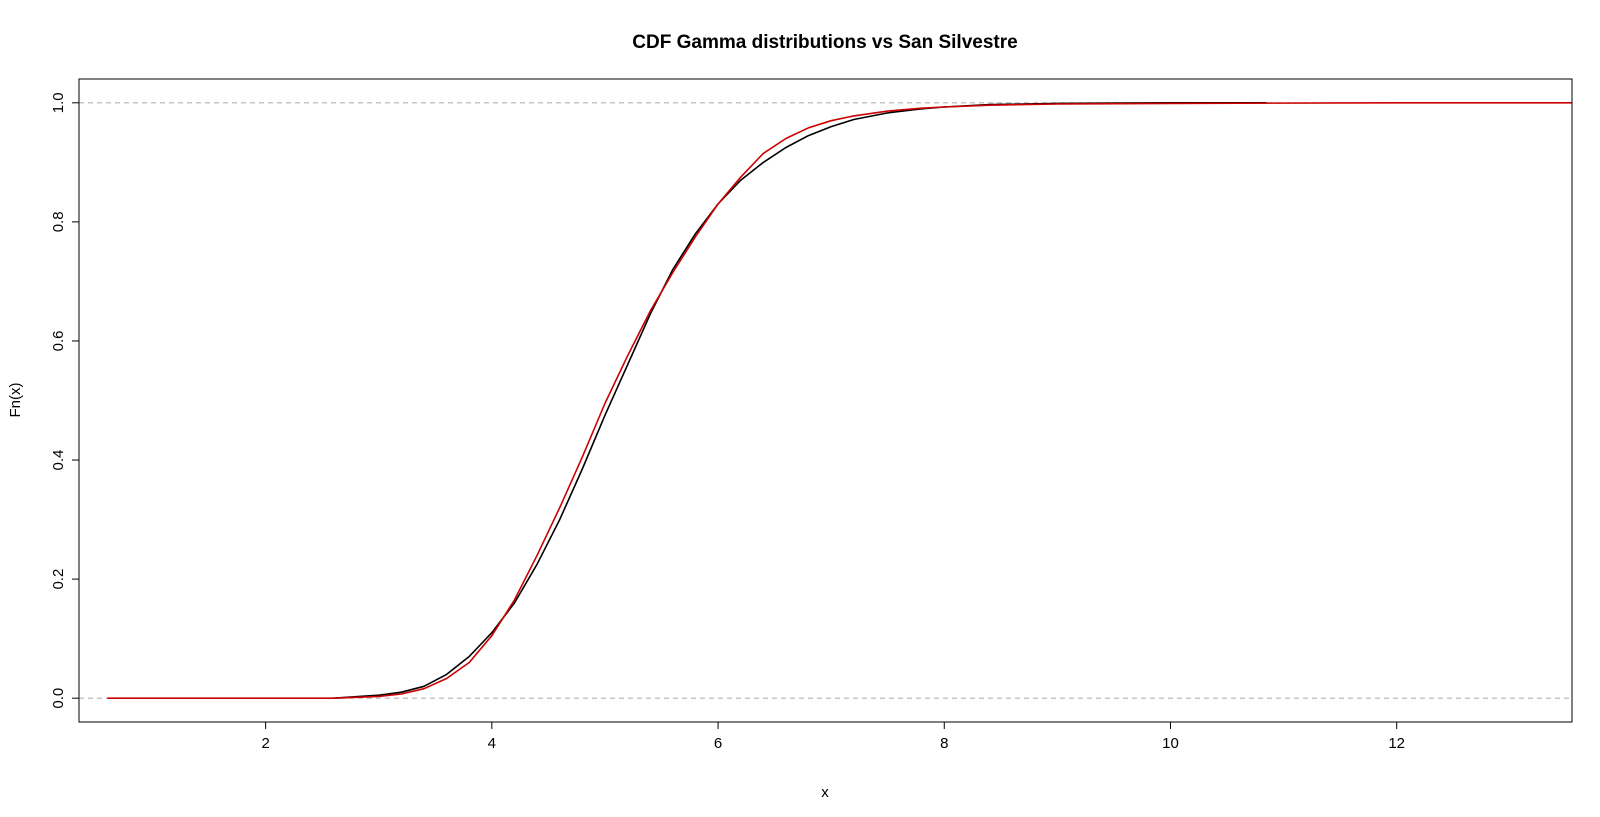  I want to click on x-tick-label: 8, so click(944, 743).